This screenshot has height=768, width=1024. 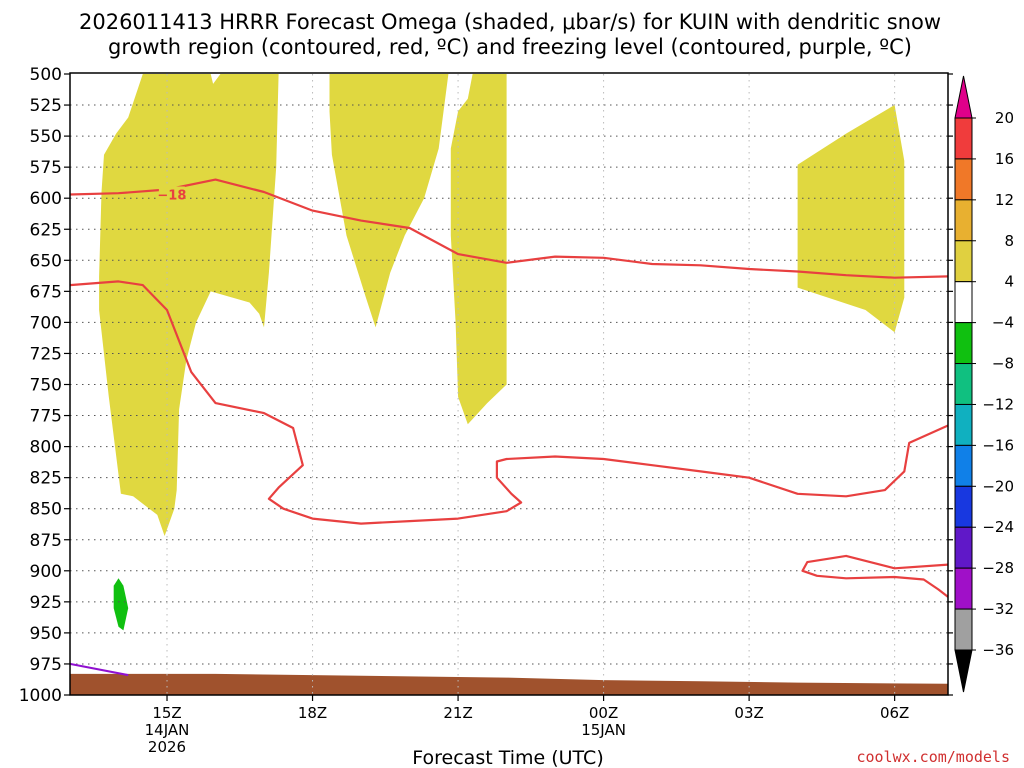 What do you see at coordinates (121, 604) in the screenshot?
I see `omega-region-e` at bounding box center [121, 604].